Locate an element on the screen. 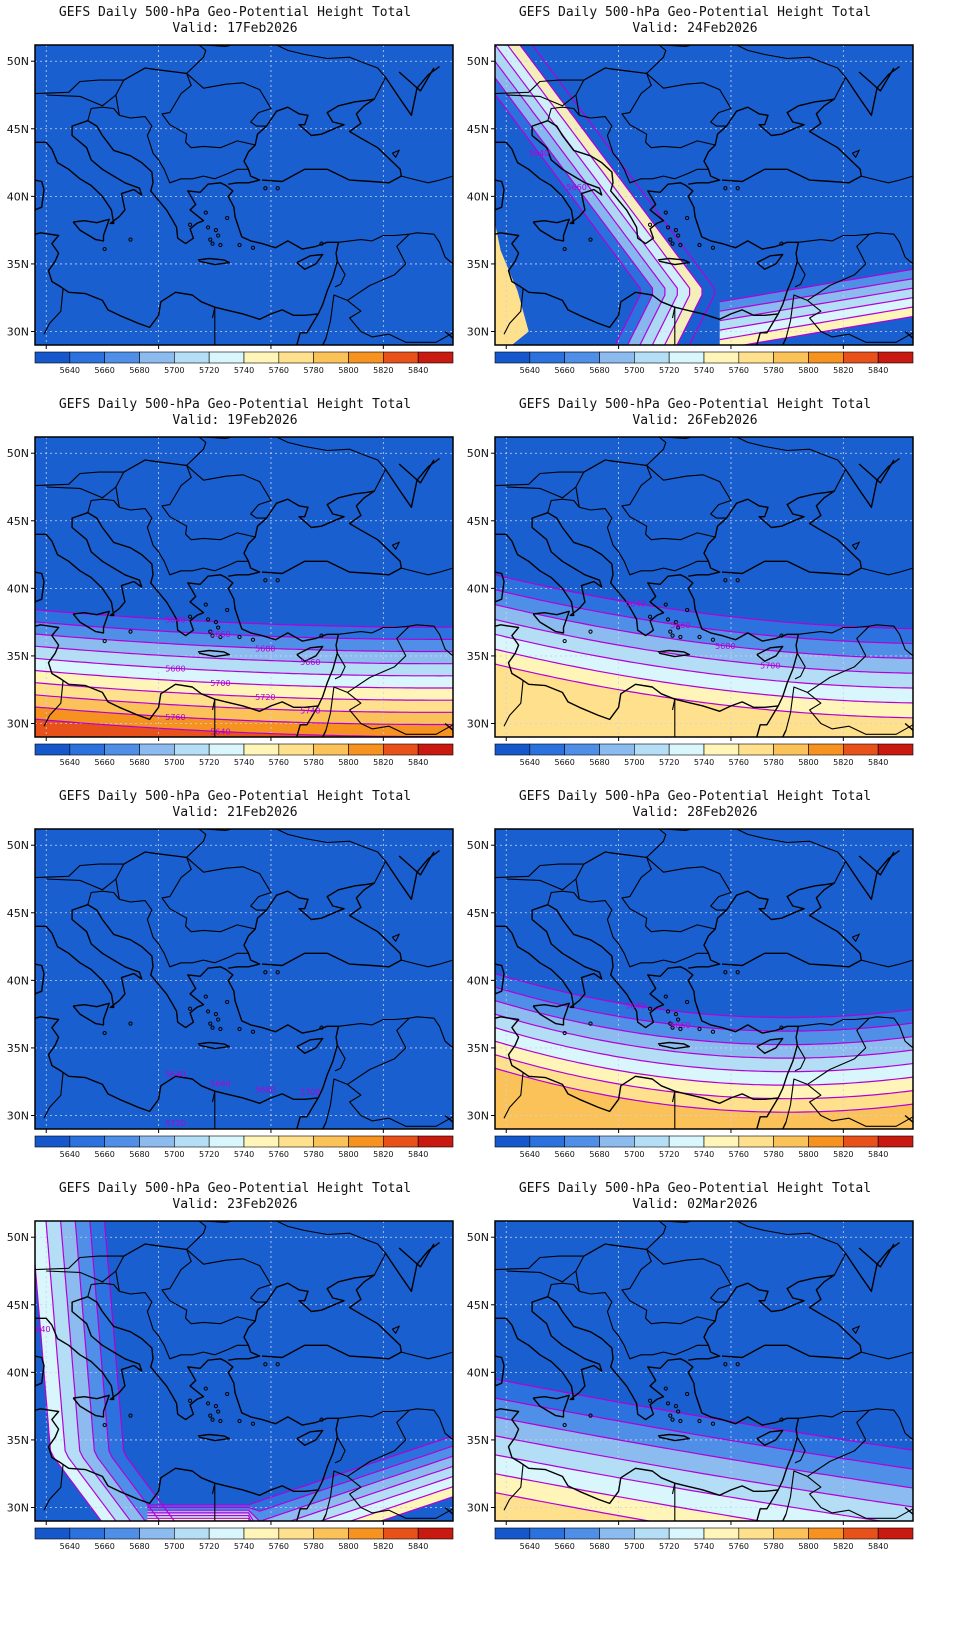 Image resolution: width=964 pixels, height=1640 pixels. colorbar-label: 5700 is located at coordinates (634, 762).